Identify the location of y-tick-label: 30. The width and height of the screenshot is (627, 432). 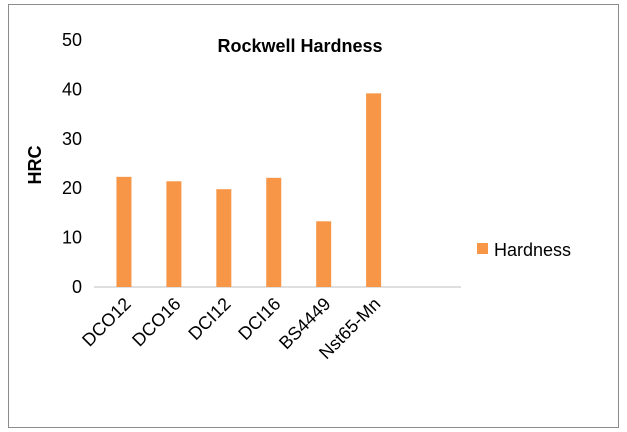
(72, 139).